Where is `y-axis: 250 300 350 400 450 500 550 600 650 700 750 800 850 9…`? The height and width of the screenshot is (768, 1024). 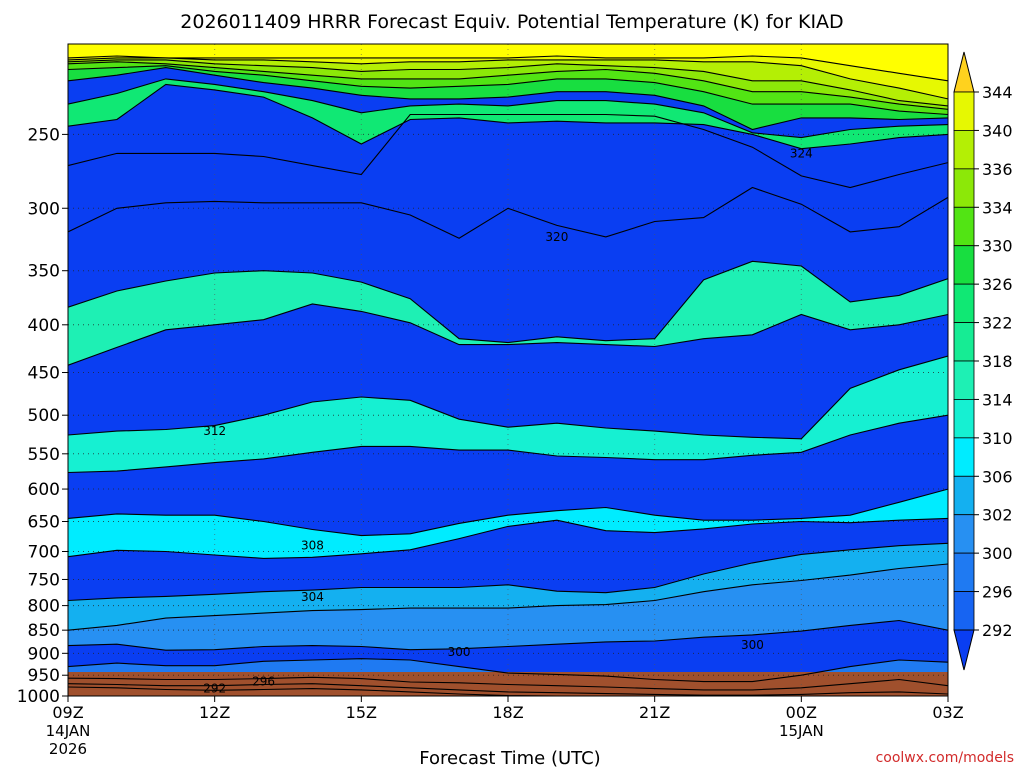
y-axis: 250 300 350 400 450 500 550 600 650 700 750 800 850 9… is located at coordinates (42, 416).